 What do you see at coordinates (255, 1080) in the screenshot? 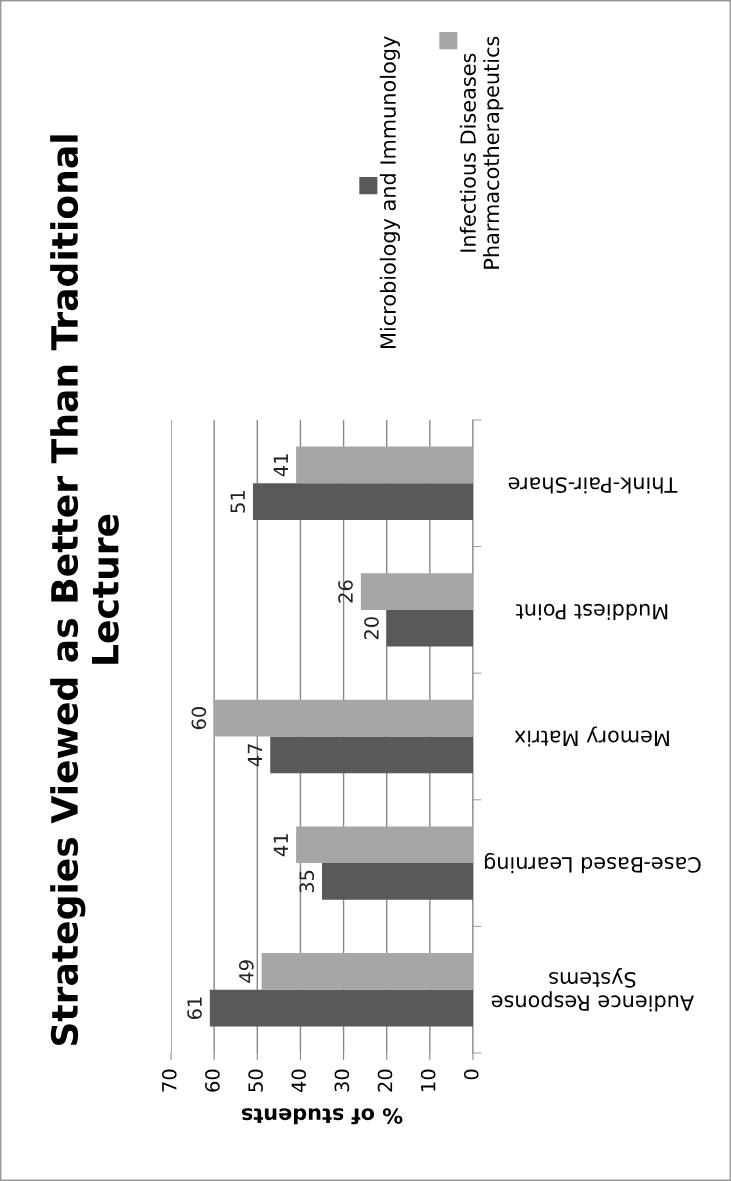
I see `x-tick-label: 50` at bounding box center [255, 1080].